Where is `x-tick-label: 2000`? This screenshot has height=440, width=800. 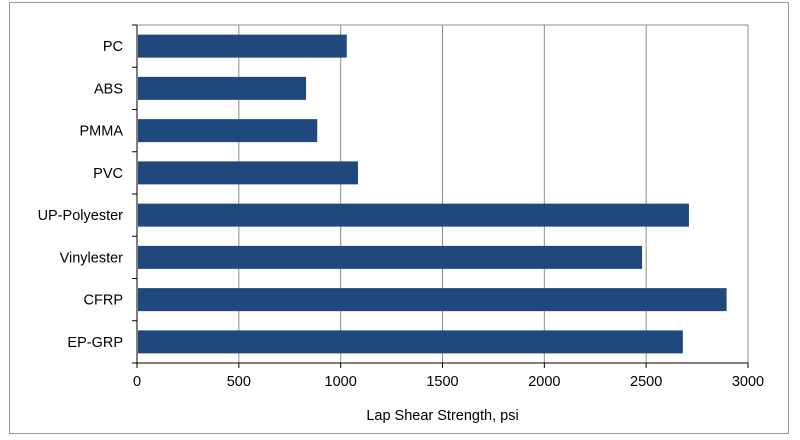 x-tick-label: 2000 is located at coordinates (544, 382).